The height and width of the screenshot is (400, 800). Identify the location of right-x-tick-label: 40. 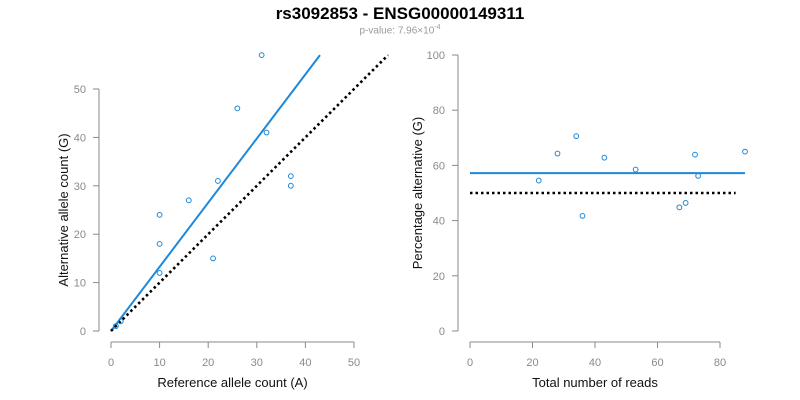
(595, 363).